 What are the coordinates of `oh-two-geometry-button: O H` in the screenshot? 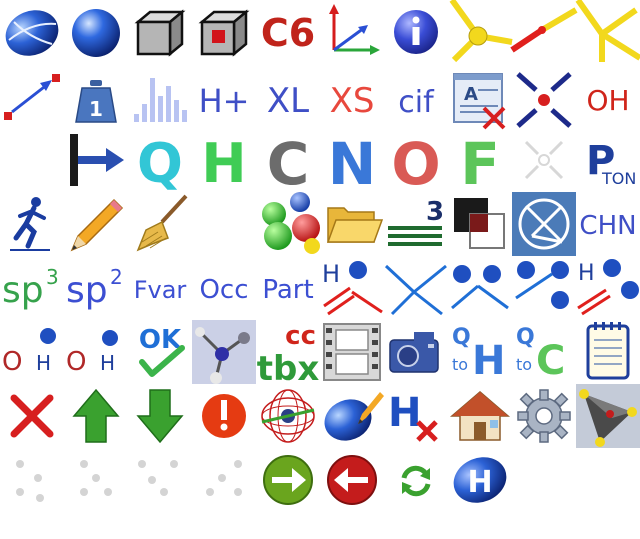 It's located at (96, 352).